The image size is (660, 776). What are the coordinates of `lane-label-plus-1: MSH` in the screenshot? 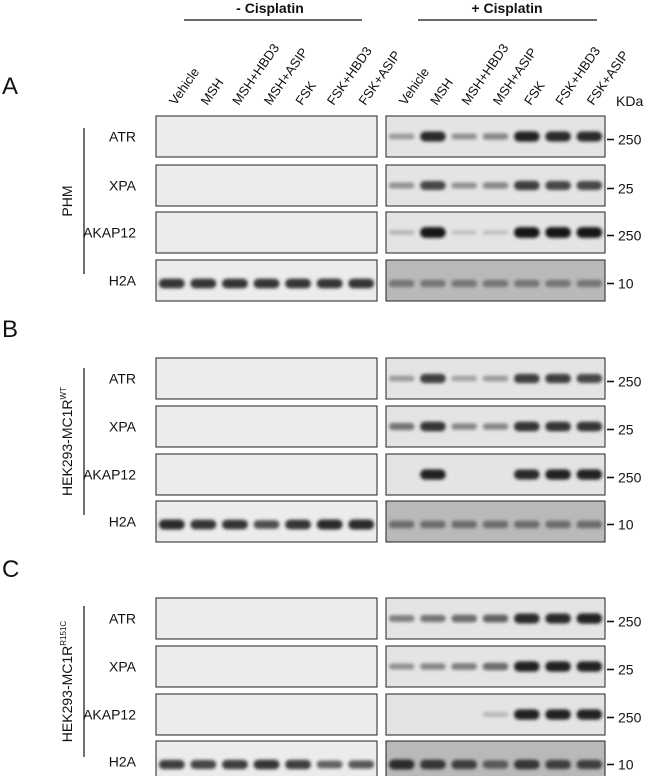 It's located at (441, 91).